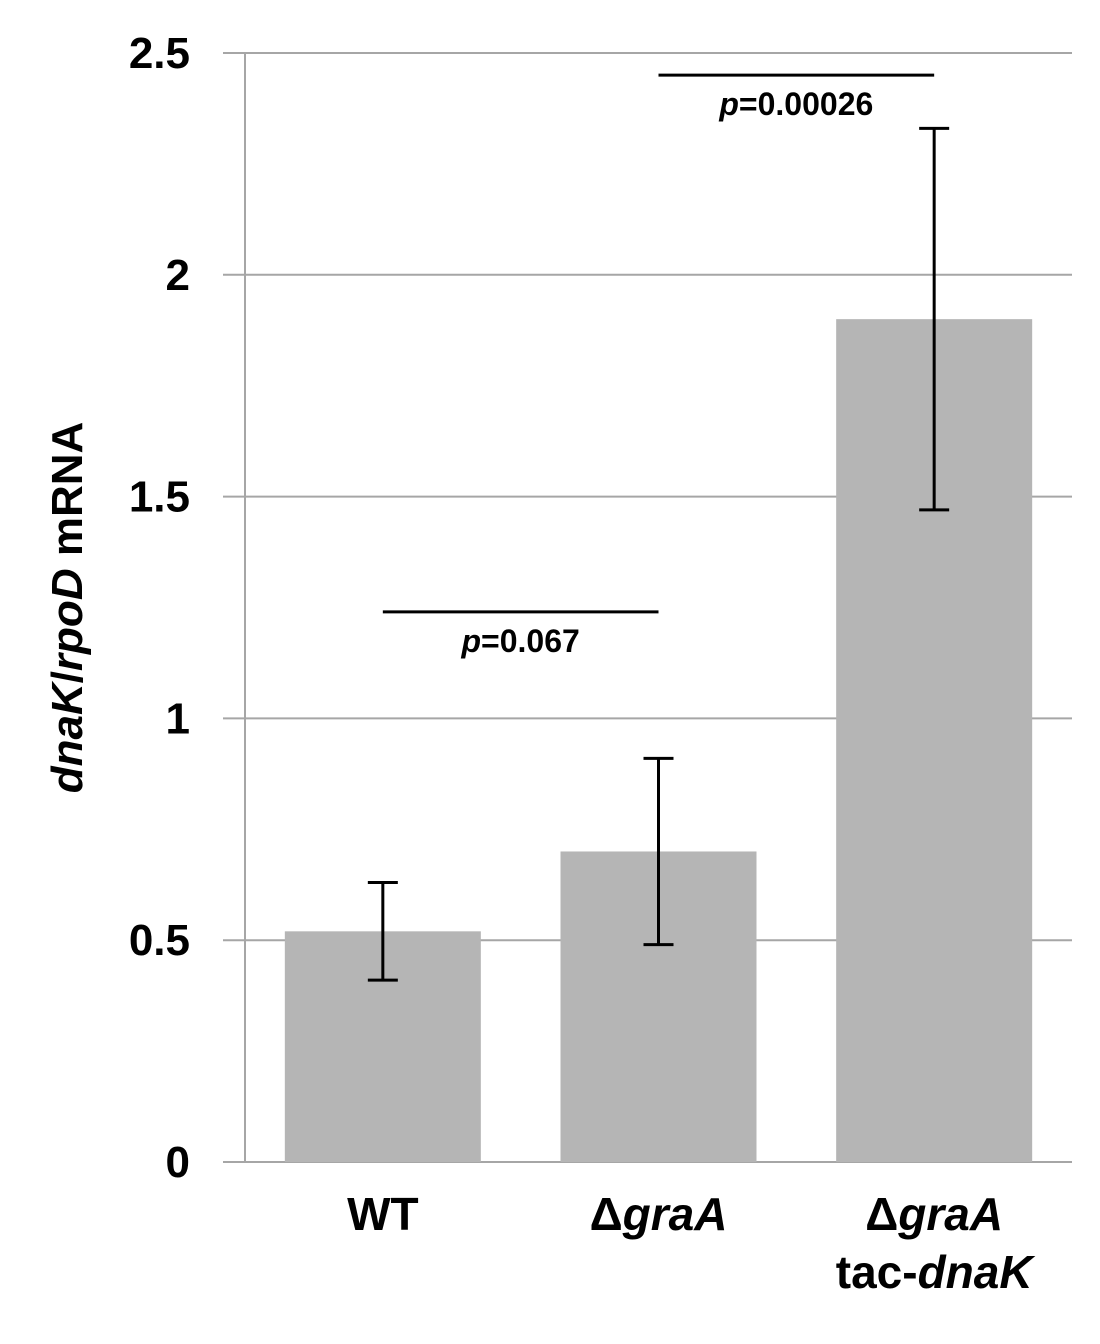 This screenshot has height=1344, width=1100. I want to click on y-tick-label-2: 1, so click(178, 718).